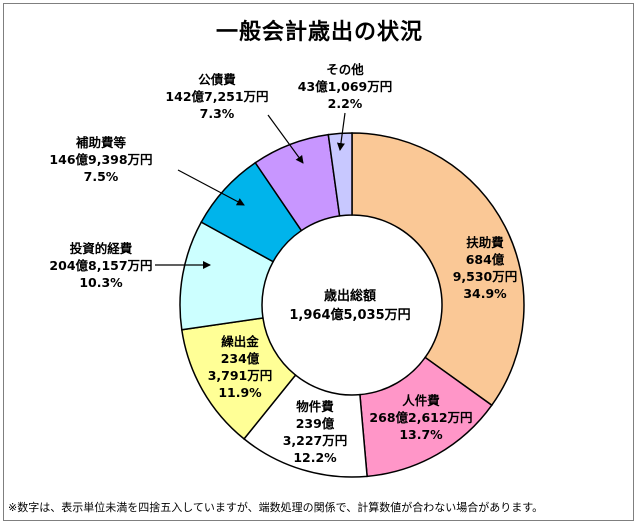 The width and height of the screenshot is (639, 526). Describe the element at coordinates (240, 392) in the screenshot. I see `slice-label-percent: 11.9%` at that location.